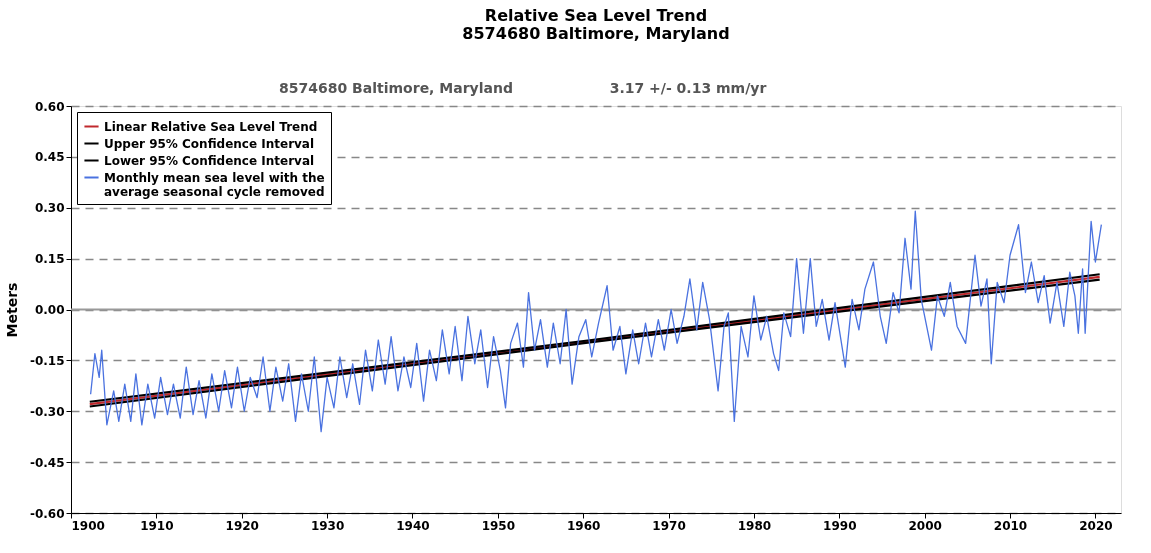  Describe the element at coordinates (49, 310) in the screenshot. I see `y-tick-label: 0.00` at that location.